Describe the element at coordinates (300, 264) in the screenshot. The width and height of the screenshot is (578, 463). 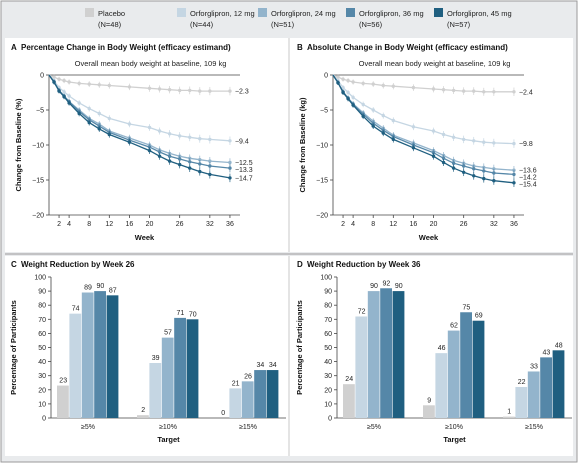
I see `panel-letter: D` at that location.